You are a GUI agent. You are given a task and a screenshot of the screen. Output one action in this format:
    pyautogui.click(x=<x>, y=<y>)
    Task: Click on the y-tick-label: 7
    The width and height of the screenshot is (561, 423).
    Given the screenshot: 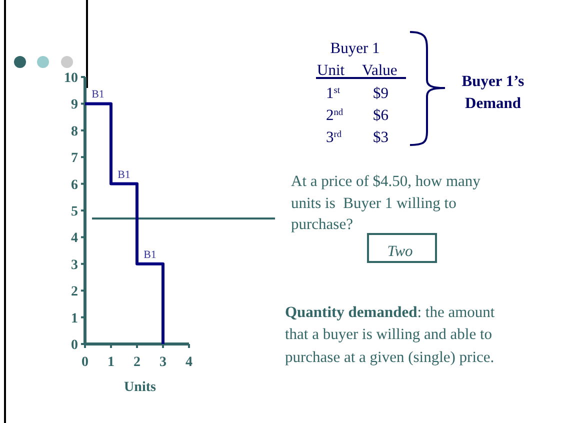 What is the action you would take?
    pyautogui.click(x=74, y=158)
    